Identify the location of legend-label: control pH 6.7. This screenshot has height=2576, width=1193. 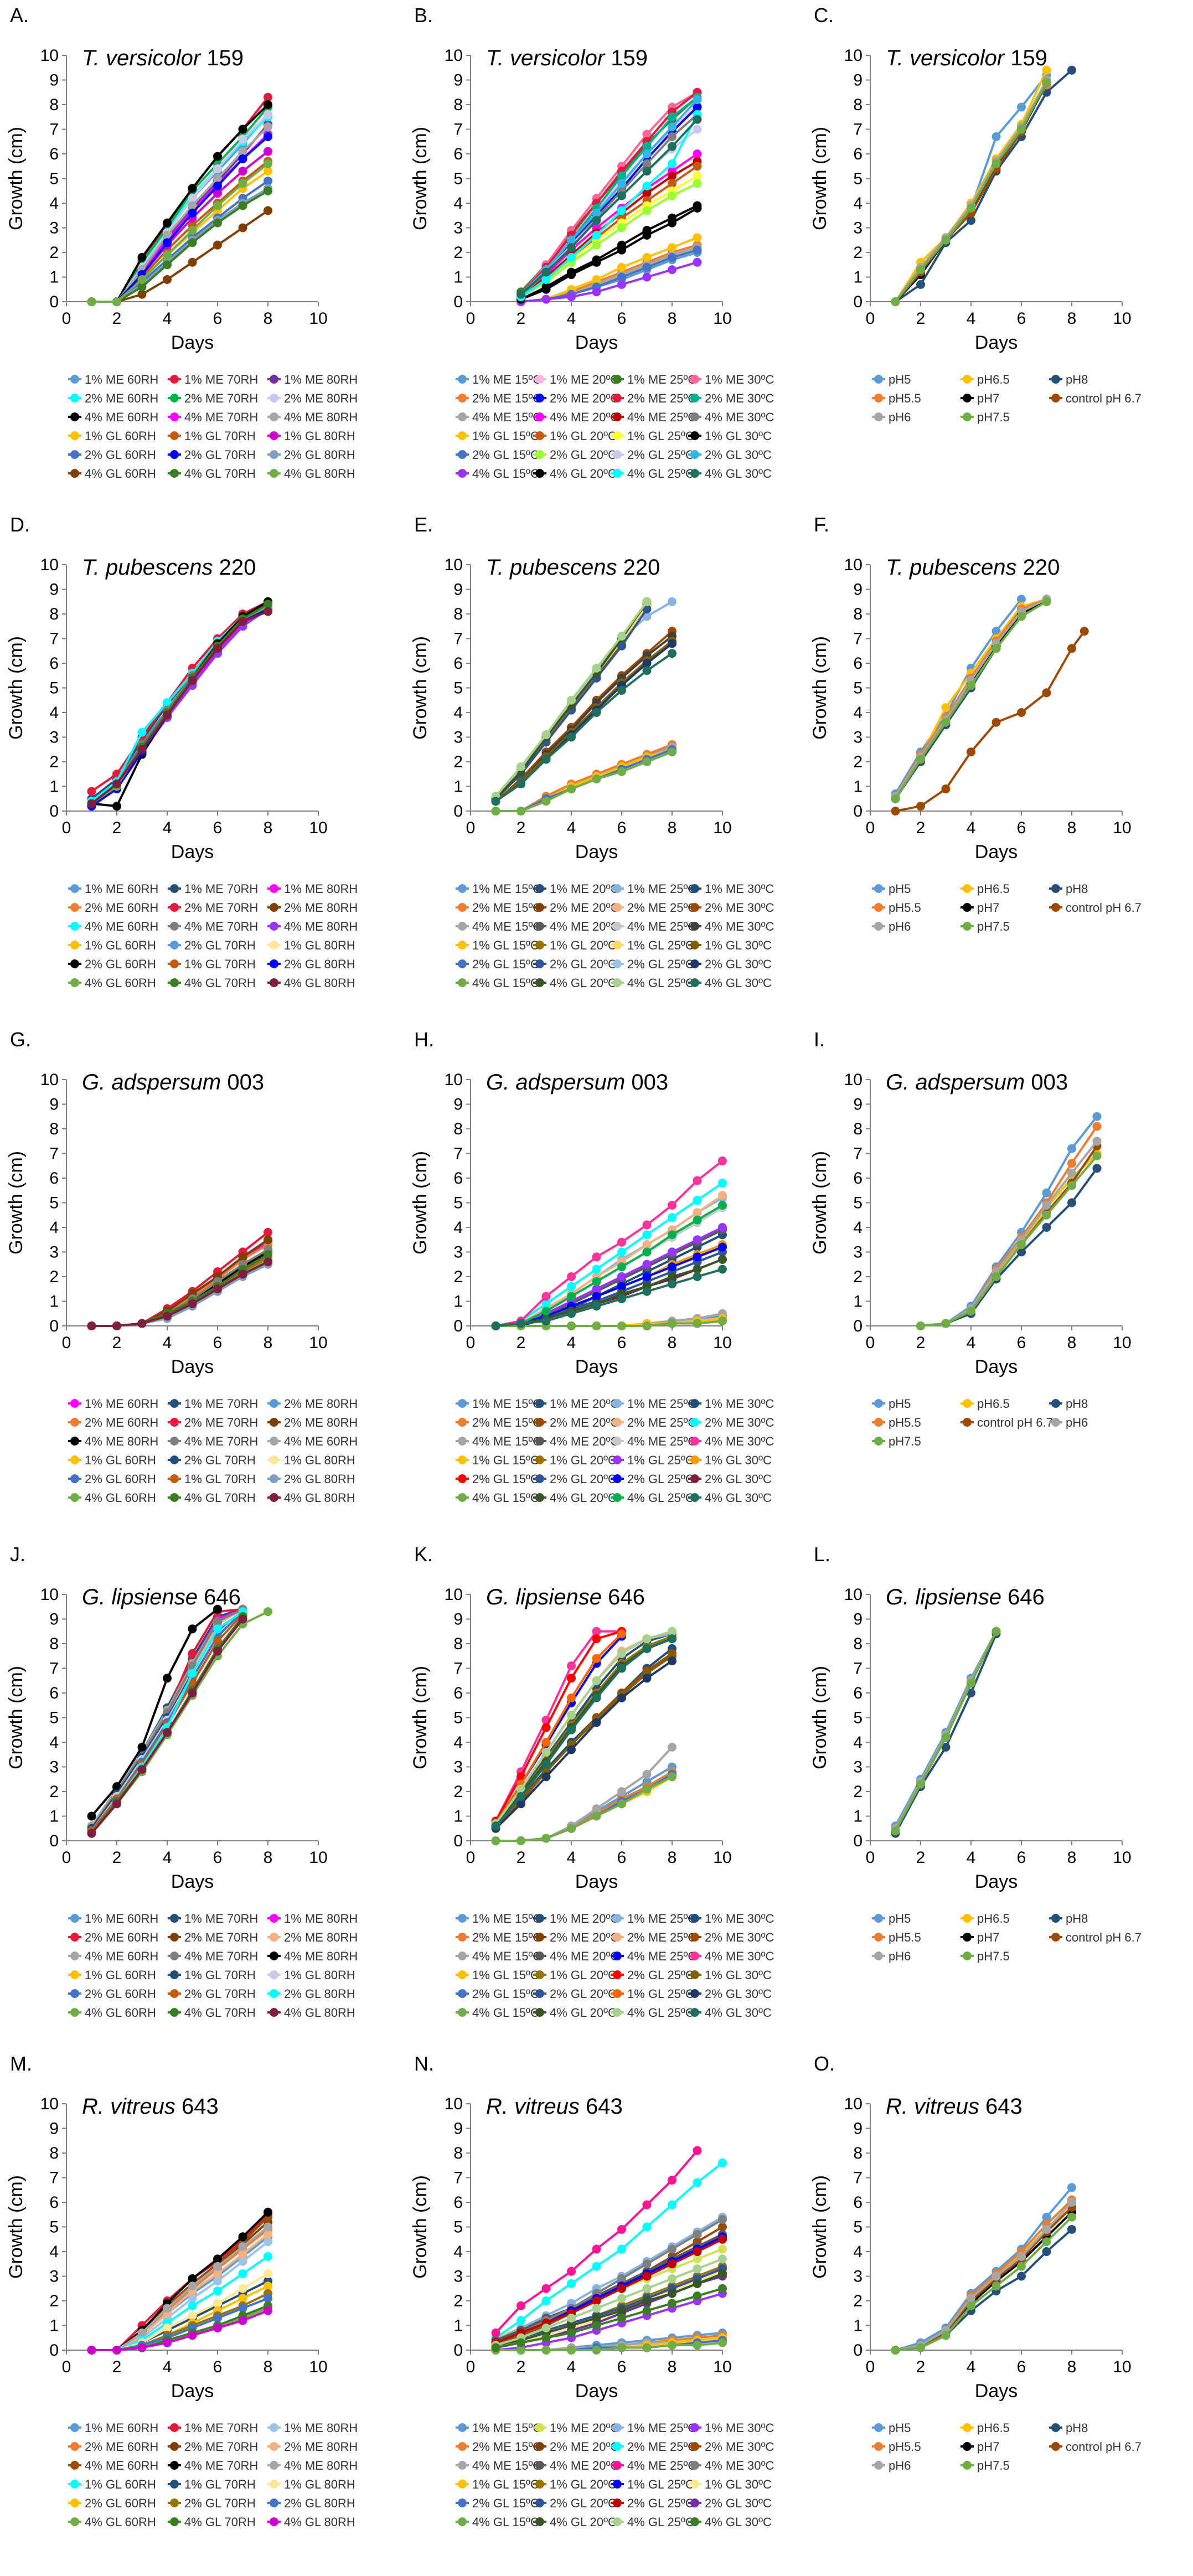
(1015, 1422).